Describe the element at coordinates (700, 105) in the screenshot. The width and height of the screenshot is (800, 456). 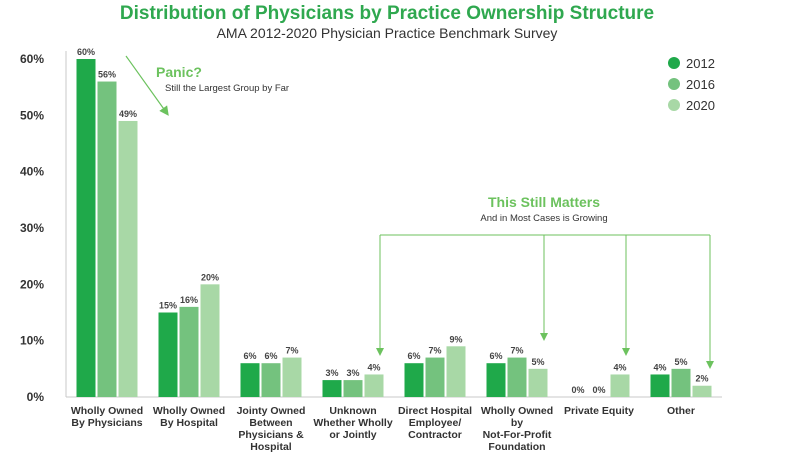
I see `legend-label: 2020` at that location.